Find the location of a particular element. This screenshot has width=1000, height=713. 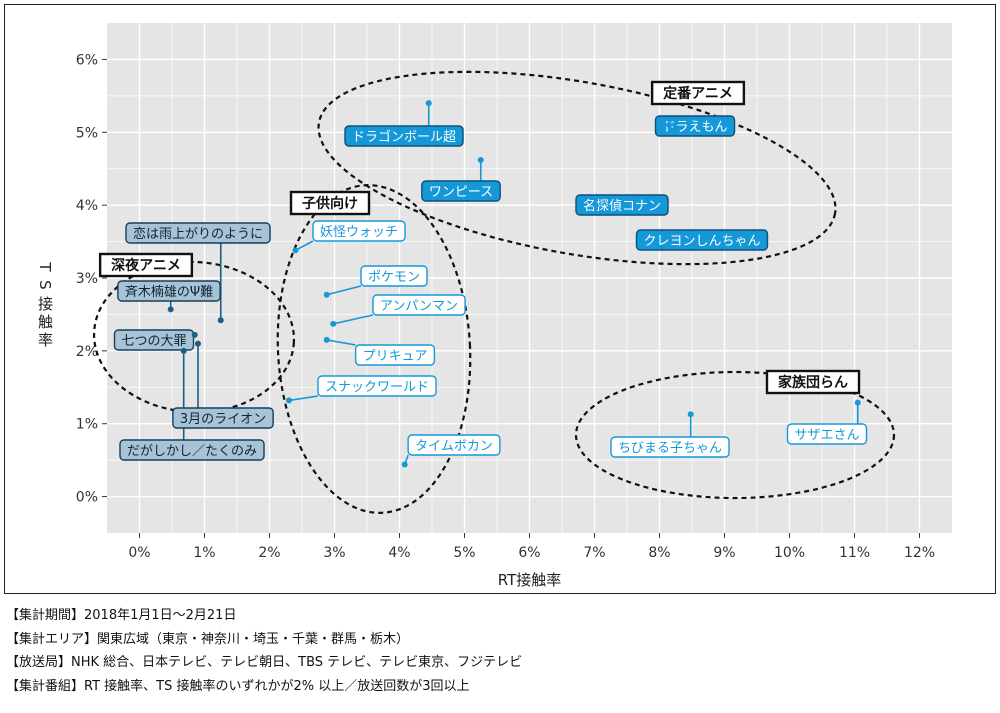

point-label: アンパンマン is located at coordinates (419, 306).